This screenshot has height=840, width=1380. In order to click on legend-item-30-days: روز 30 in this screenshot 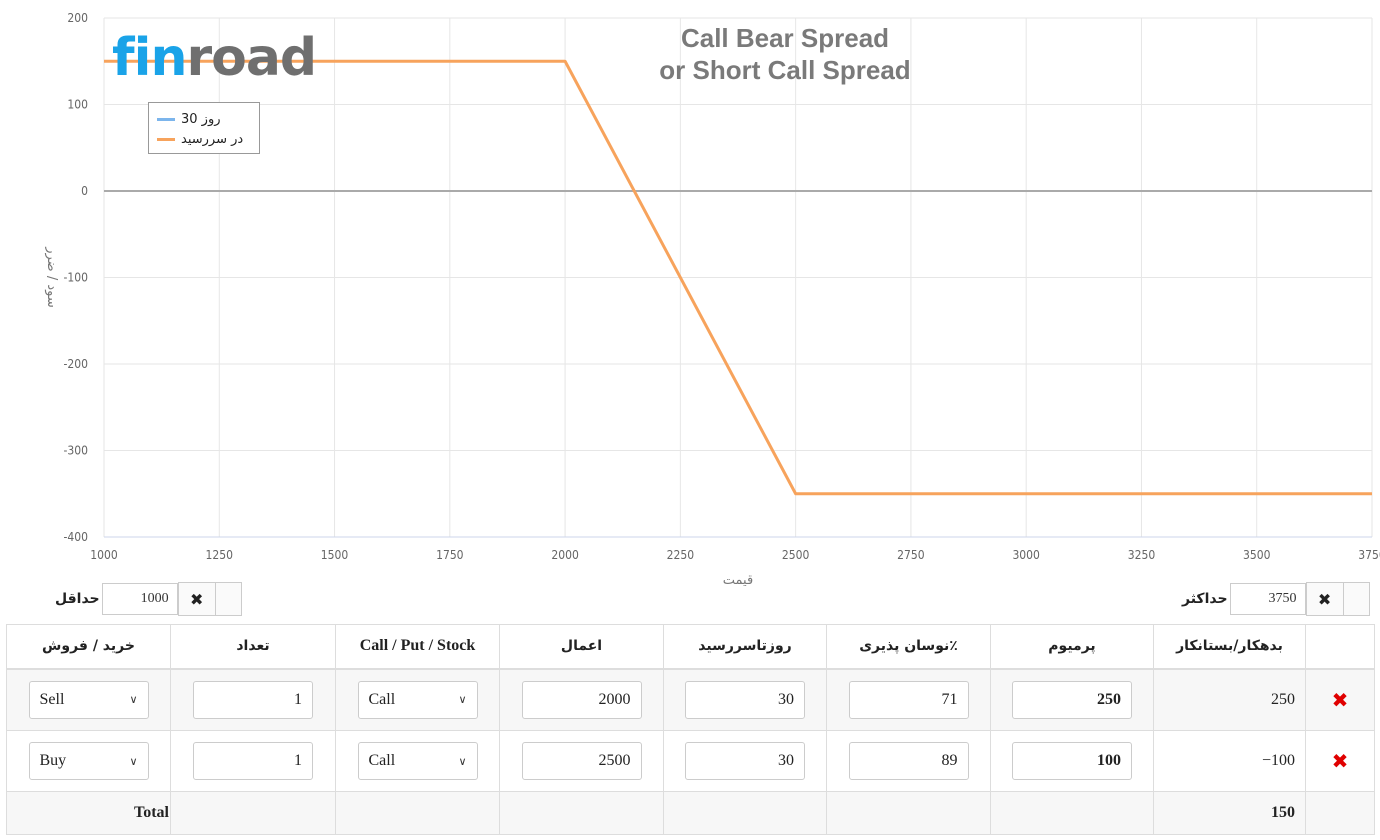, I will do `click(204, 119)`.